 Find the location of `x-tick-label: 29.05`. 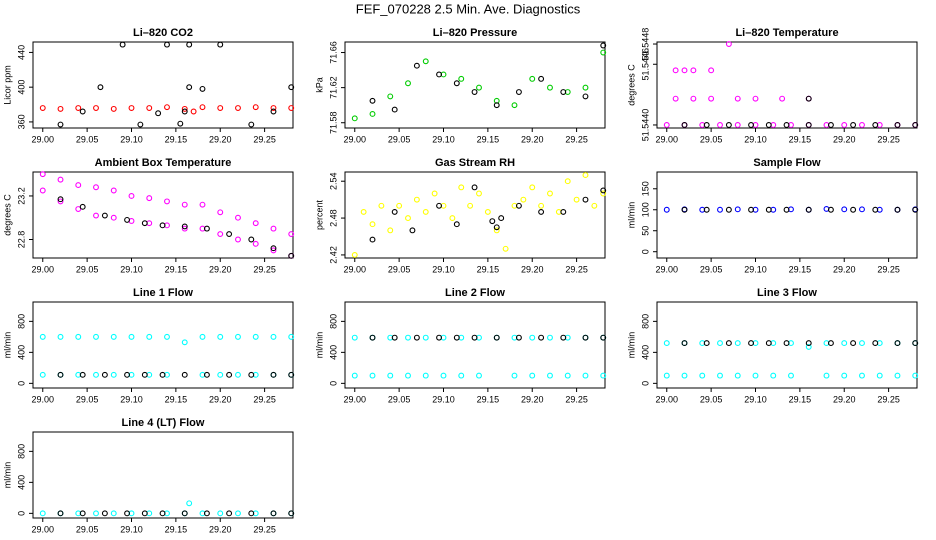

x-tick-label: 29.05 is located at coordinates (87, 529).